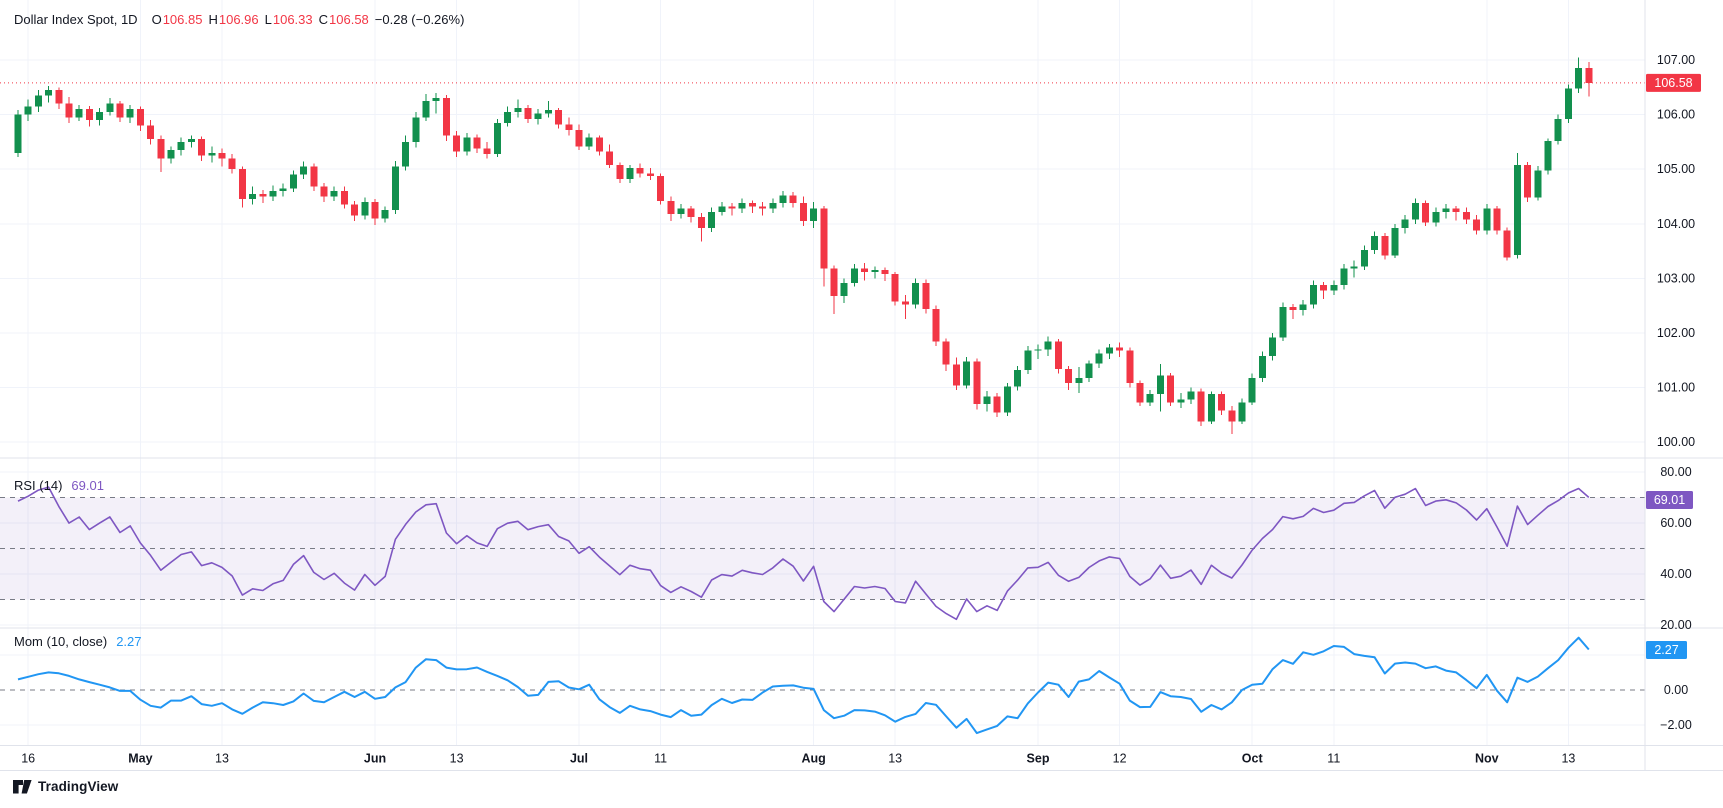  What do you see at coordinates (61, 641) in the screenshot?
I see `mom-title: Mom (10, close)` at bounding box center [61, 641].